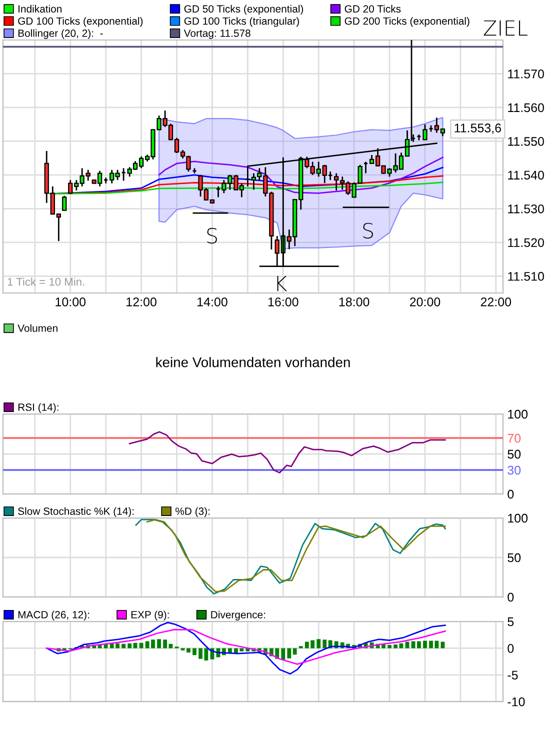 Image resolution: width=545 pixels, height=736 pixels. Describe the element at coordinates (514, 438) in the screenshot. I see `y-tick-label: 70` at that location.